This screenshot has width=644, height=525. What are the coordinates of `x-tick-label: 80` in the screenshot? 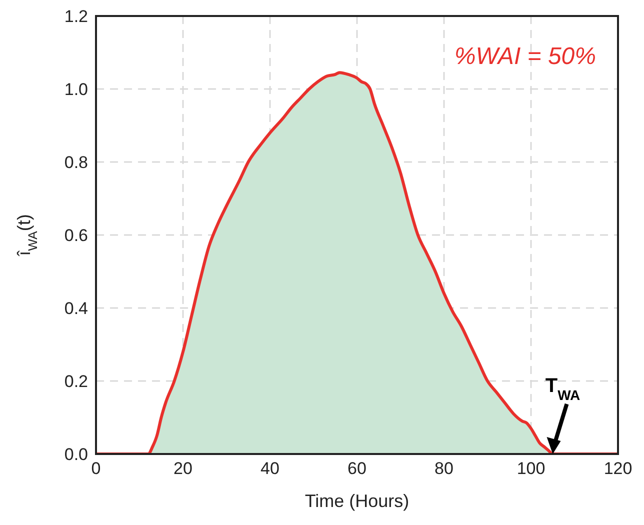 It's located at (444, 468).